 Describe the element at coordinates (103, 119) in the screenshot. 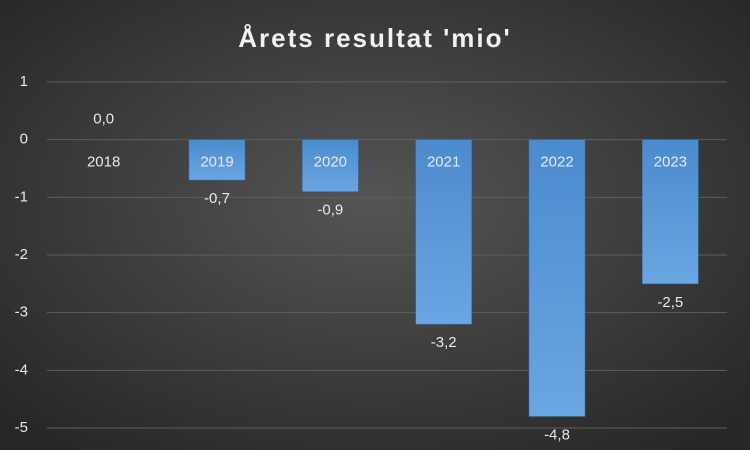

I see `value-label: 0,0` at that location.